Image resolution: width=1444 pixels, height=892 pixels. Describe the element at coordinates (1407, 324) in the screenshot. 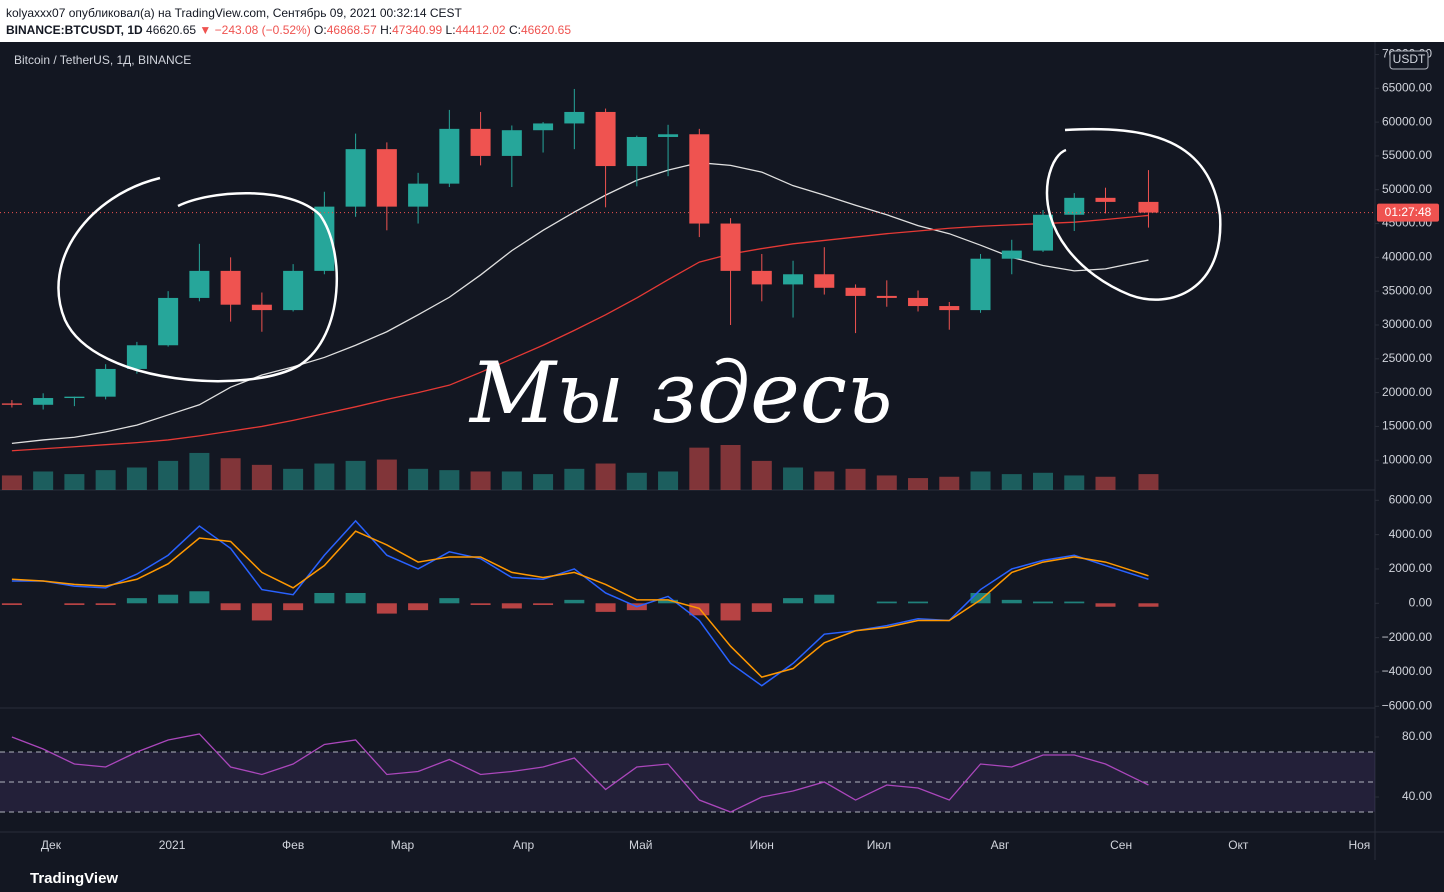

I see `y-tick-label: 30000.00` at that location.